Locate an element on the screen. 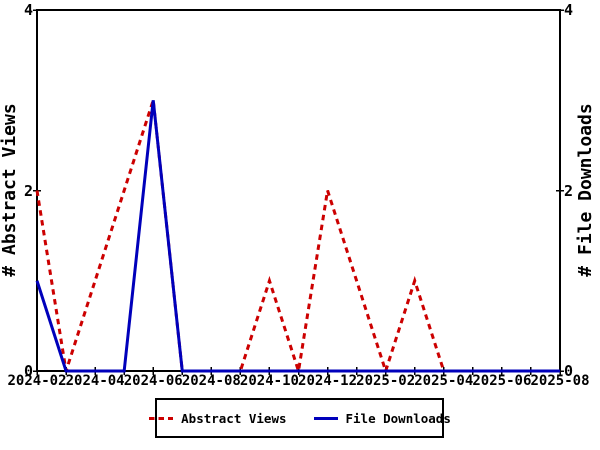 This screenshot has width=600, height=450. y-tick-label-right: 0 is located at coordinates (569, 371).